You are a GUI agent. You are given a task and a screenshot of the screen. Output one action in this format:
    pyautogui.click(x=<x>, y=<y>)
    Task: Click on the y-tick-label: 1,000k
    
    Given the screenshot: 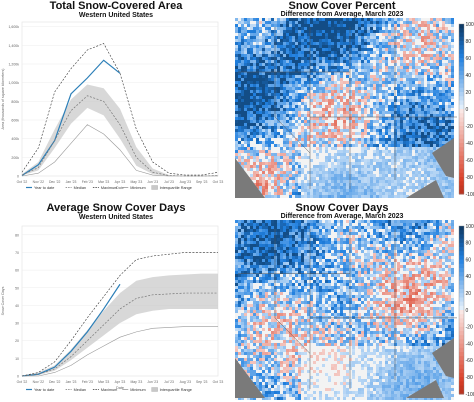 What is the action you would take?
    pyautogui.click(x=13, y=83)
    